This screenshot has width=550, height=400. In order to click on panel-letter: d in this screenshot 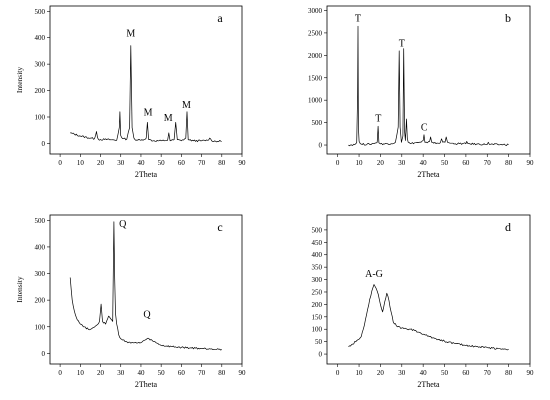, I will do `click(508, 227)`.